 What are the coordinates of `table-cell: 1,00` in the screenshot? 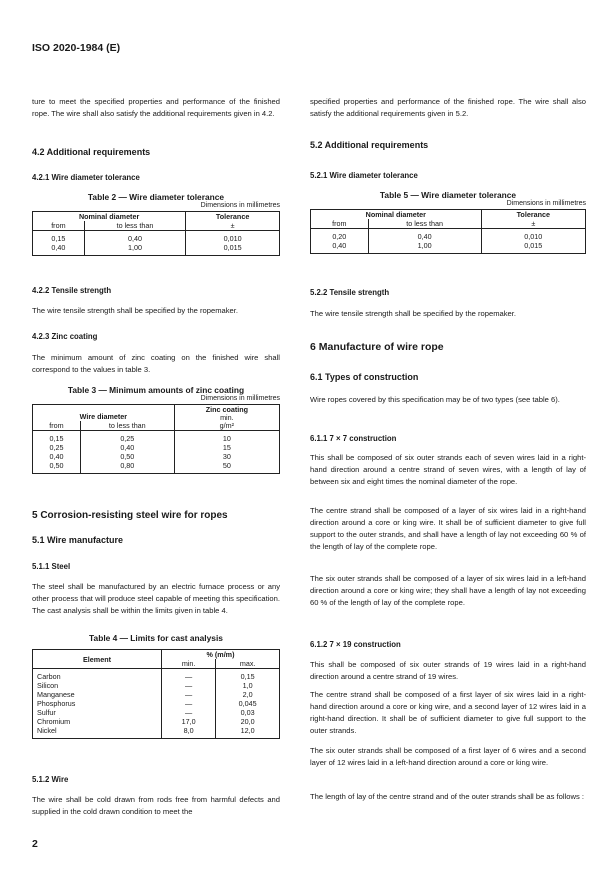 It's located at (134, 249).